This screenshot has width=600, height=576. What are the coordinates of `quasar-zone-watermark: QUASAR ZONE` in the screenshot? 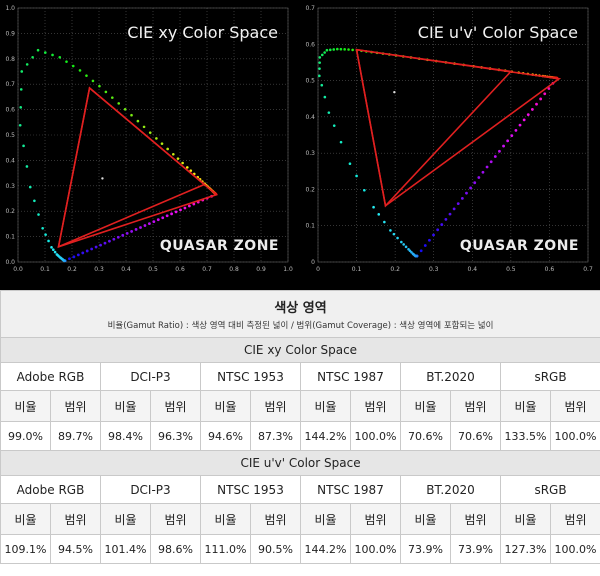 It's located at (219, 246).